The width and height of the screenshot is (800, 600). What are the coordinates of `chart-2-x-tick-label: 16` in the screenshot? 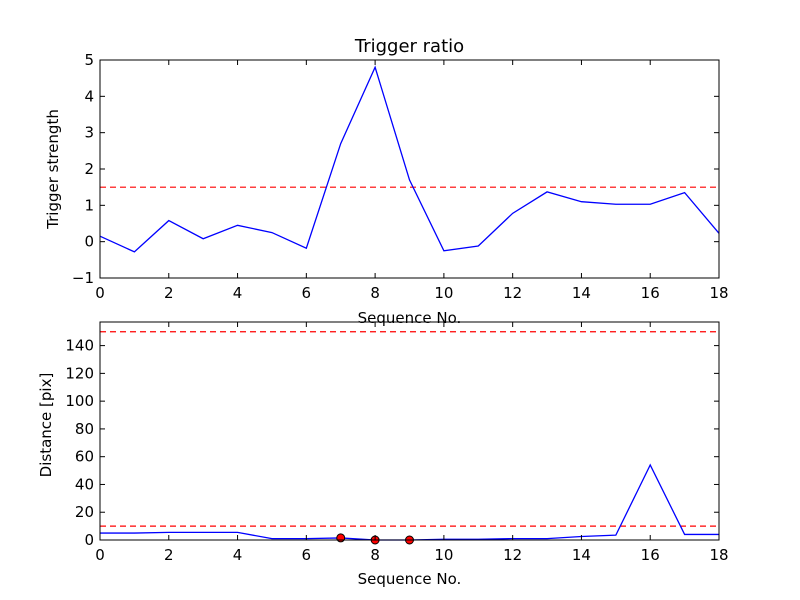 It's located at (650, 555).